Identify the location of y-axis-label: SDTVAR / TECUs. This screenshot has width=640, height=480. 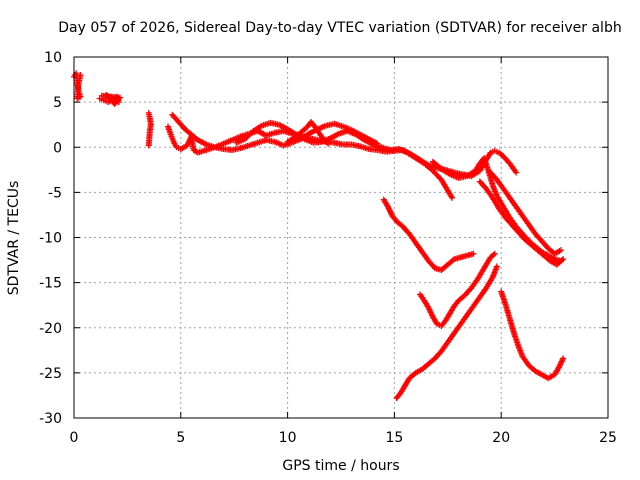
(14, 238).